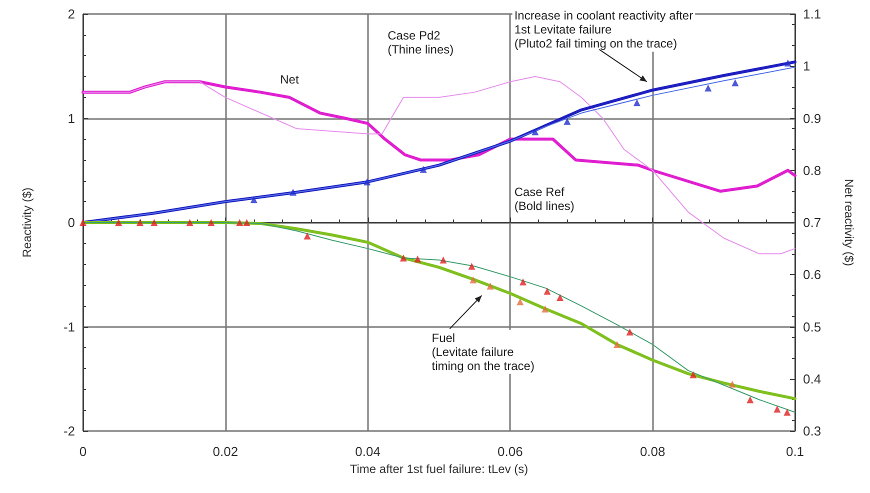 Image resolution: width=870 pixels, height=493 pixels. Describe the element at coordinates (806, 66) in the screenshot. I see `y2-tick-label: 1` at that location.